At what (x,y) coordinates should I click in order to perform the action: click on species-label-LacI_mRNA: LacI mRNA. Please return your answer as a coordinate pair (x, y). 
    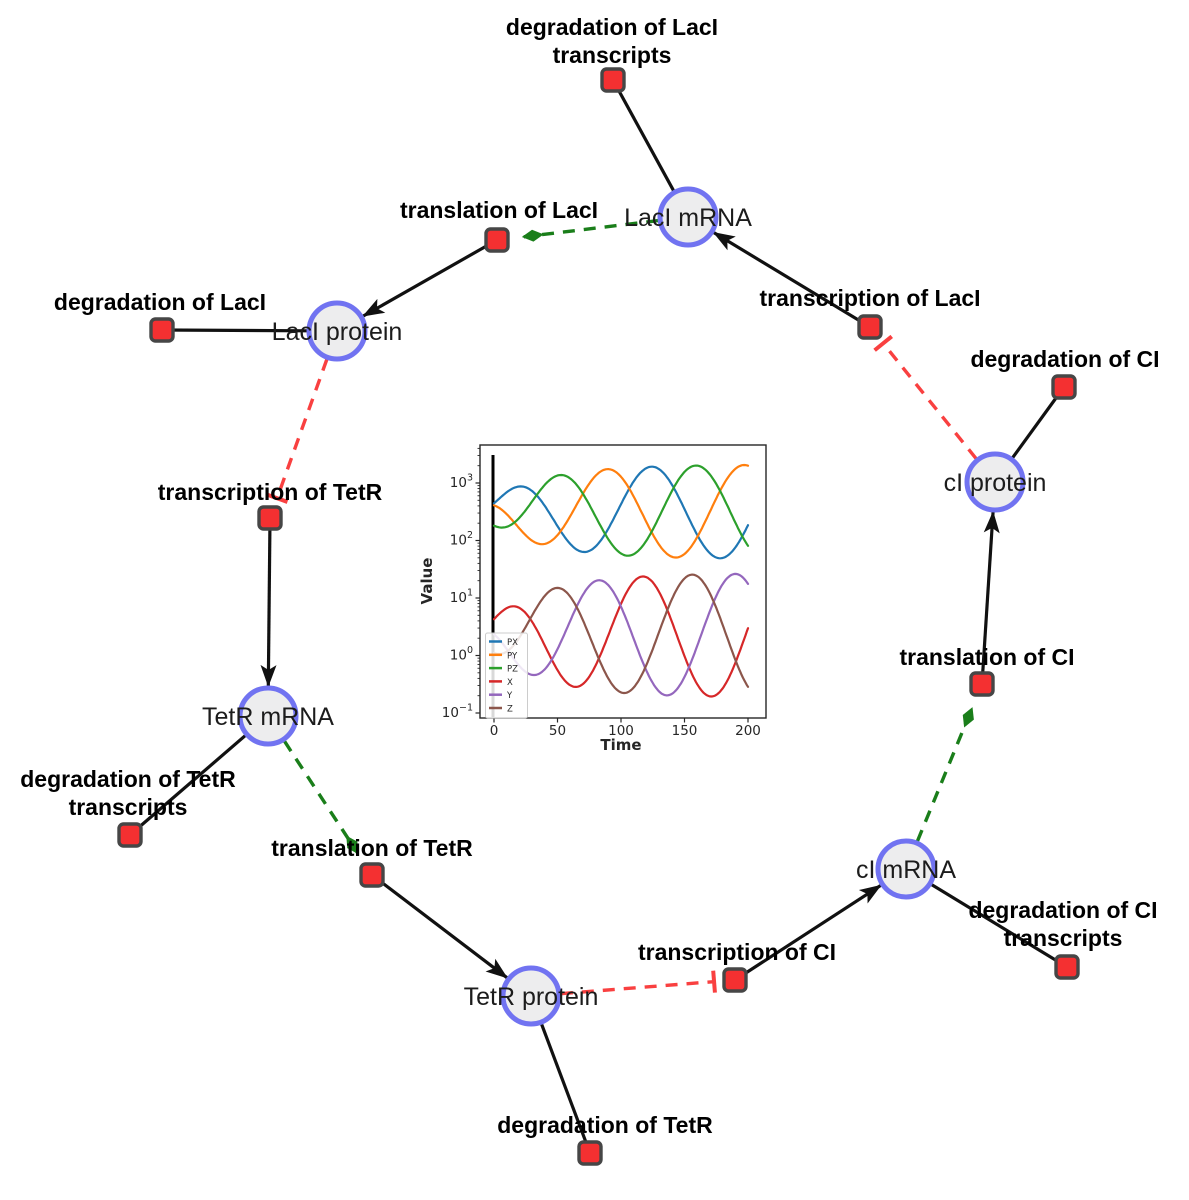
    Looking at the image, I should click on (688, 218).